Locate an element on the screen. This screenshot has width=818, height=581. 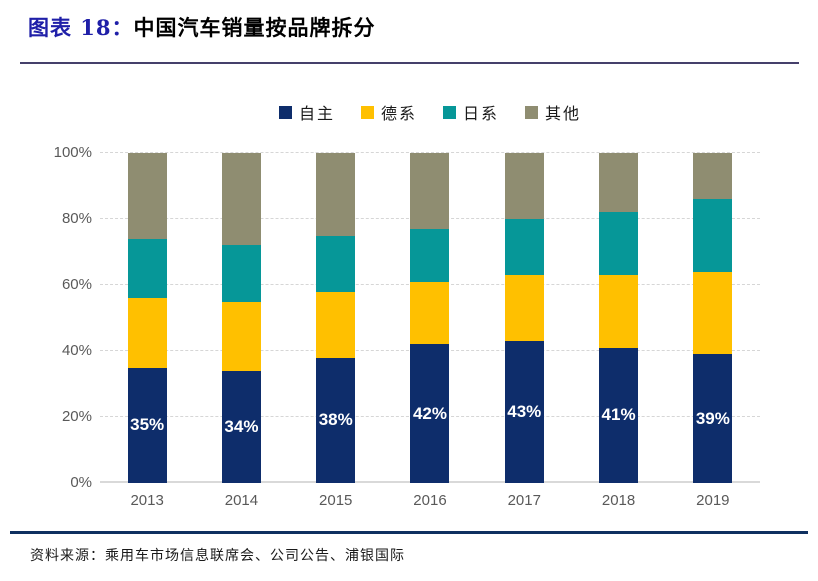
segment-自主: 38% is located at coordinates (336, 420).